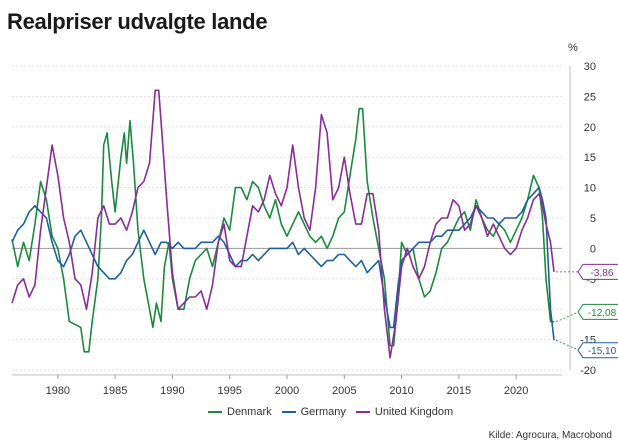 The height and width of the screenshot is (447, 618). Describe the element at coordinates (323, 412) in the screenshot. I see `legend-label-germany: Germany` at that location.